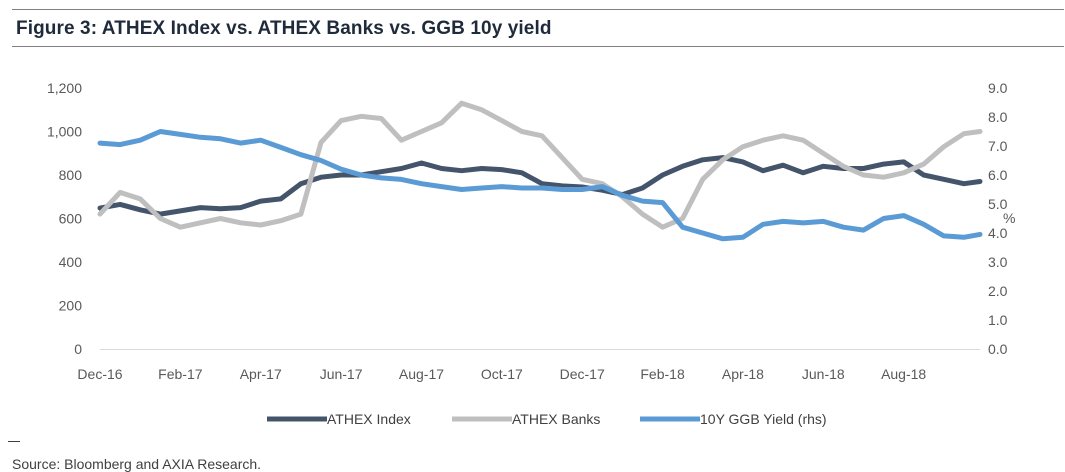 The image size is (1065, 472). Describe the element at coordinates (71, 306) in the screenshot. I see `y-left-tick-label: 200` at that location.